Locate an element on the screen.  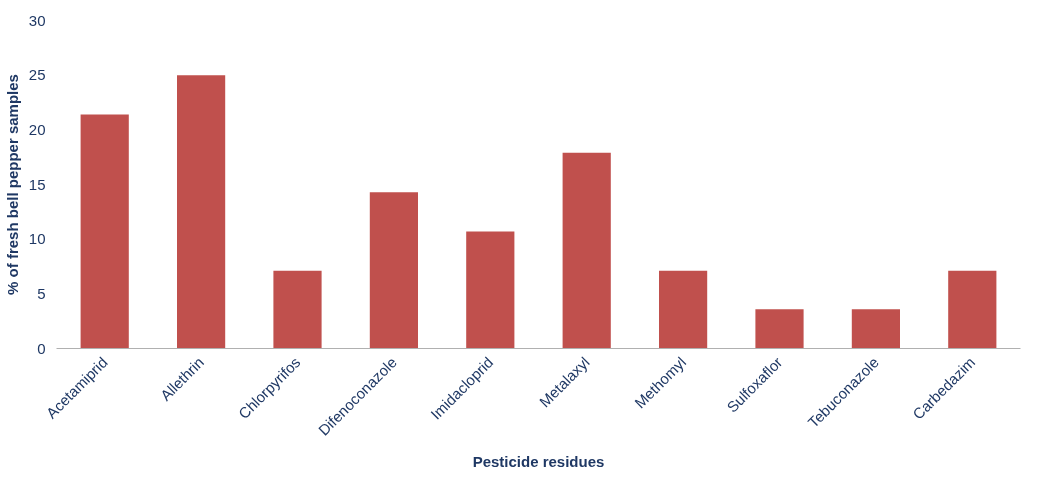
y-tick-label: 5 is located at coordinates (41, 293).